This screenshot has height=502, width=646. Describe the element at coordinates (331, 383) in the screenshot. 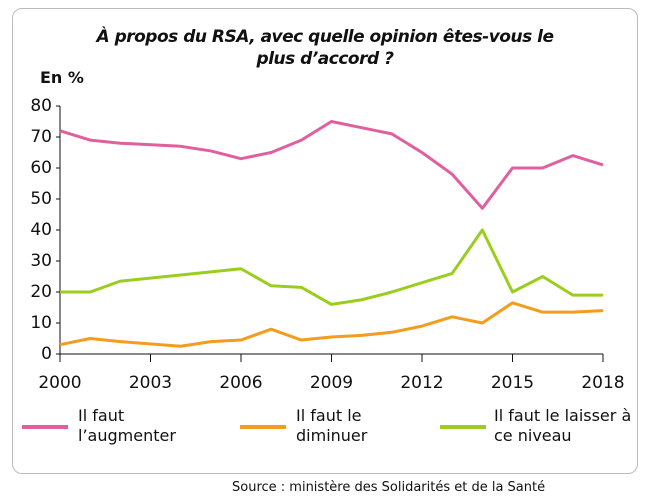

I see `x-tick-label: 2009` at that location.